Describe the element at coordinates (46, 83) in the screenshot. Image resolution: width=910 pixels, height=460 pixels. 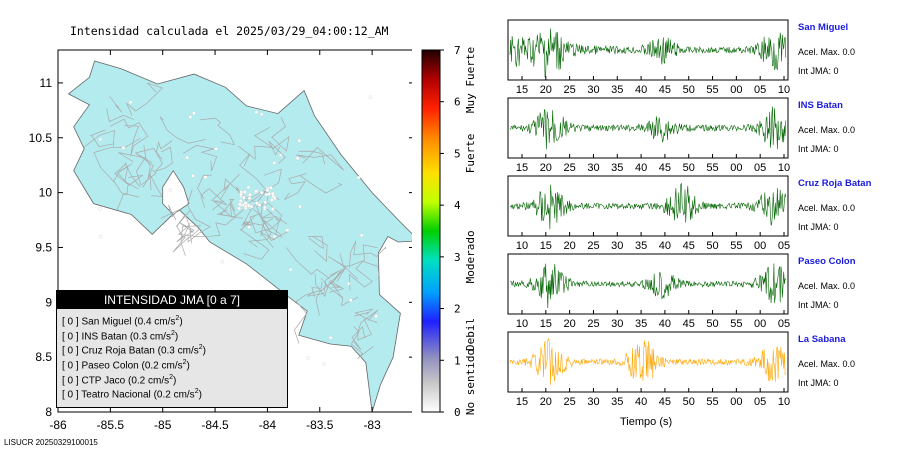
I see `lat-tick-label: 11` at that location.